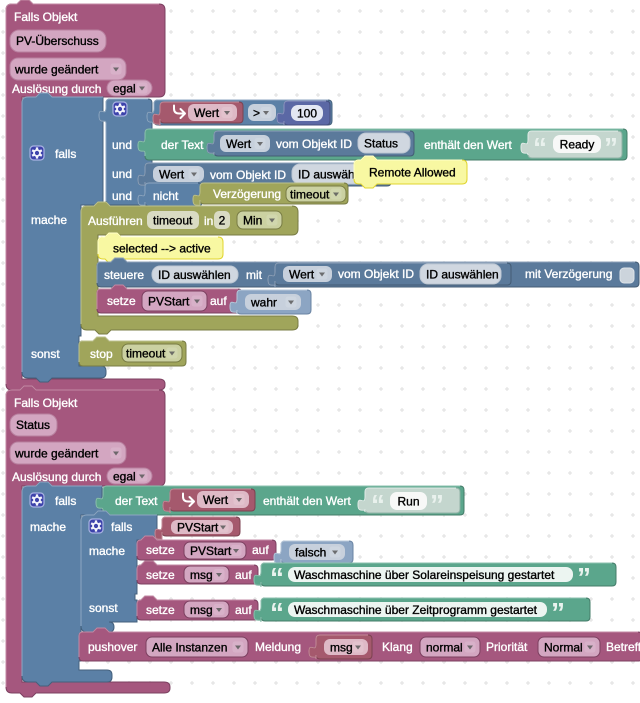  I want to click on svg-text: Ausführen, so click(115, 221).